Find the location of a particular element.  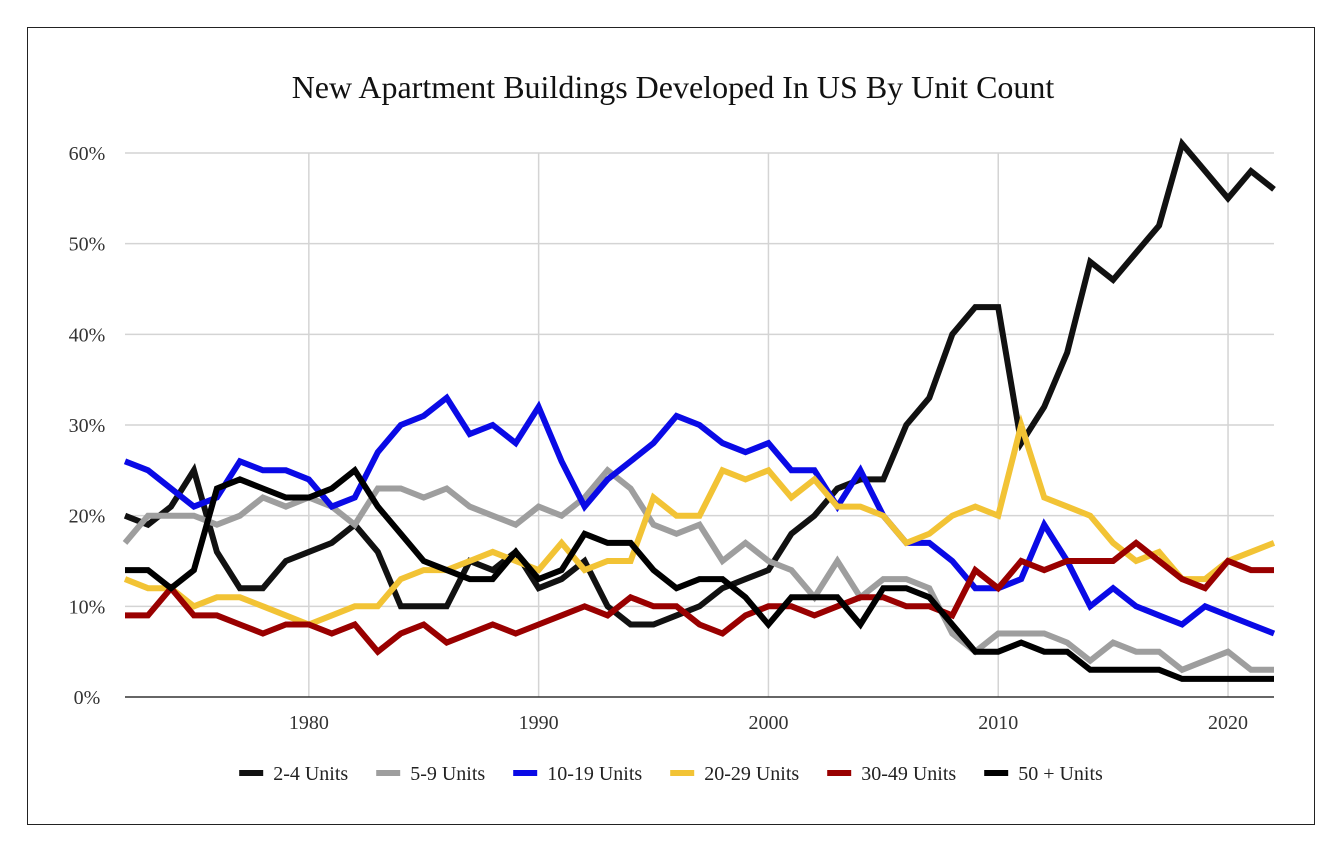

legend-item: 20-29 Units is located at coordinates (734, 774).